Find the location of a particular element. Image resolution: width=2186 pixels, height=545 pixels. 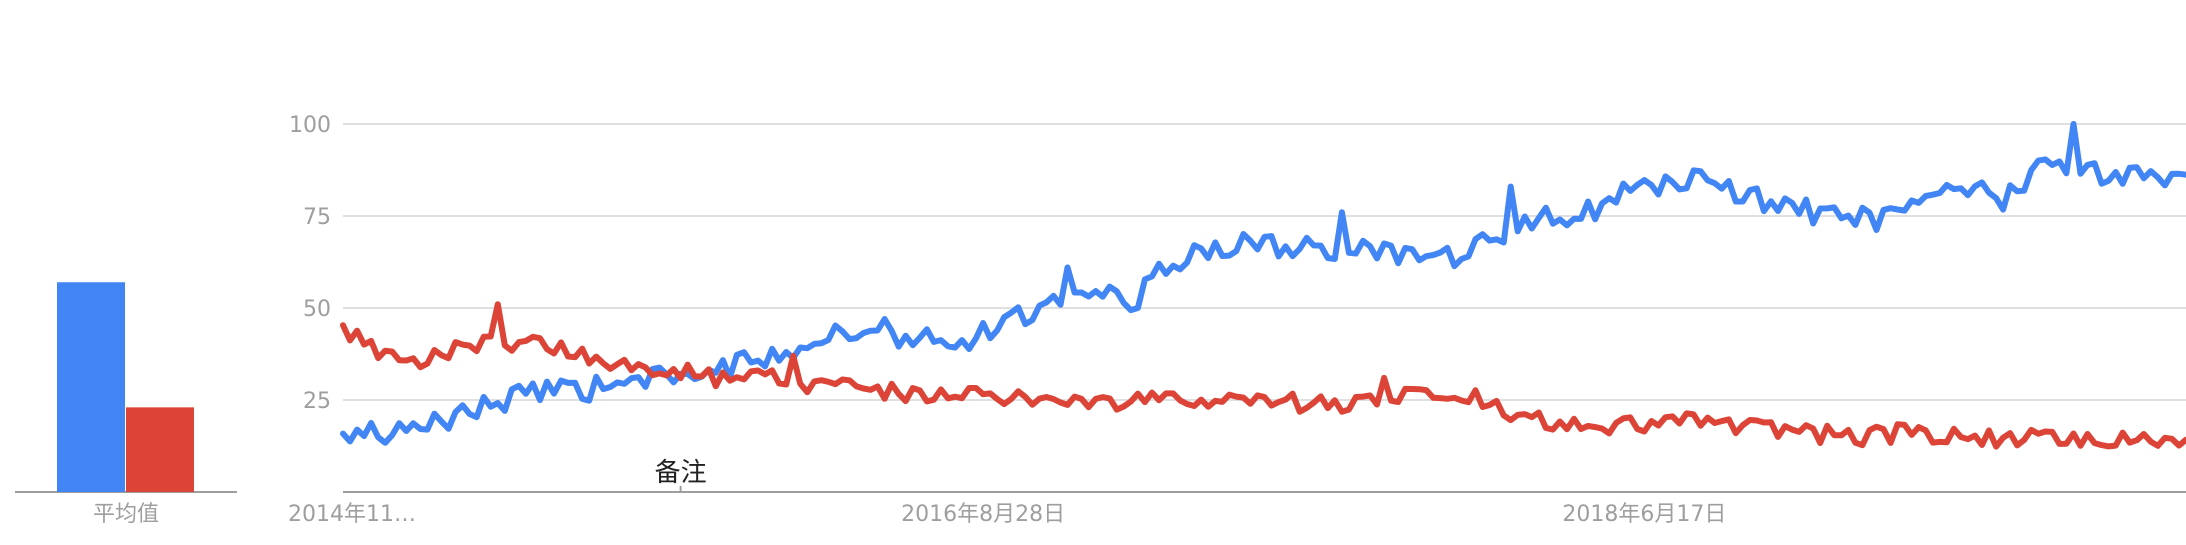

y-tick-label-25: 25 is located at coordinates (317, 401).